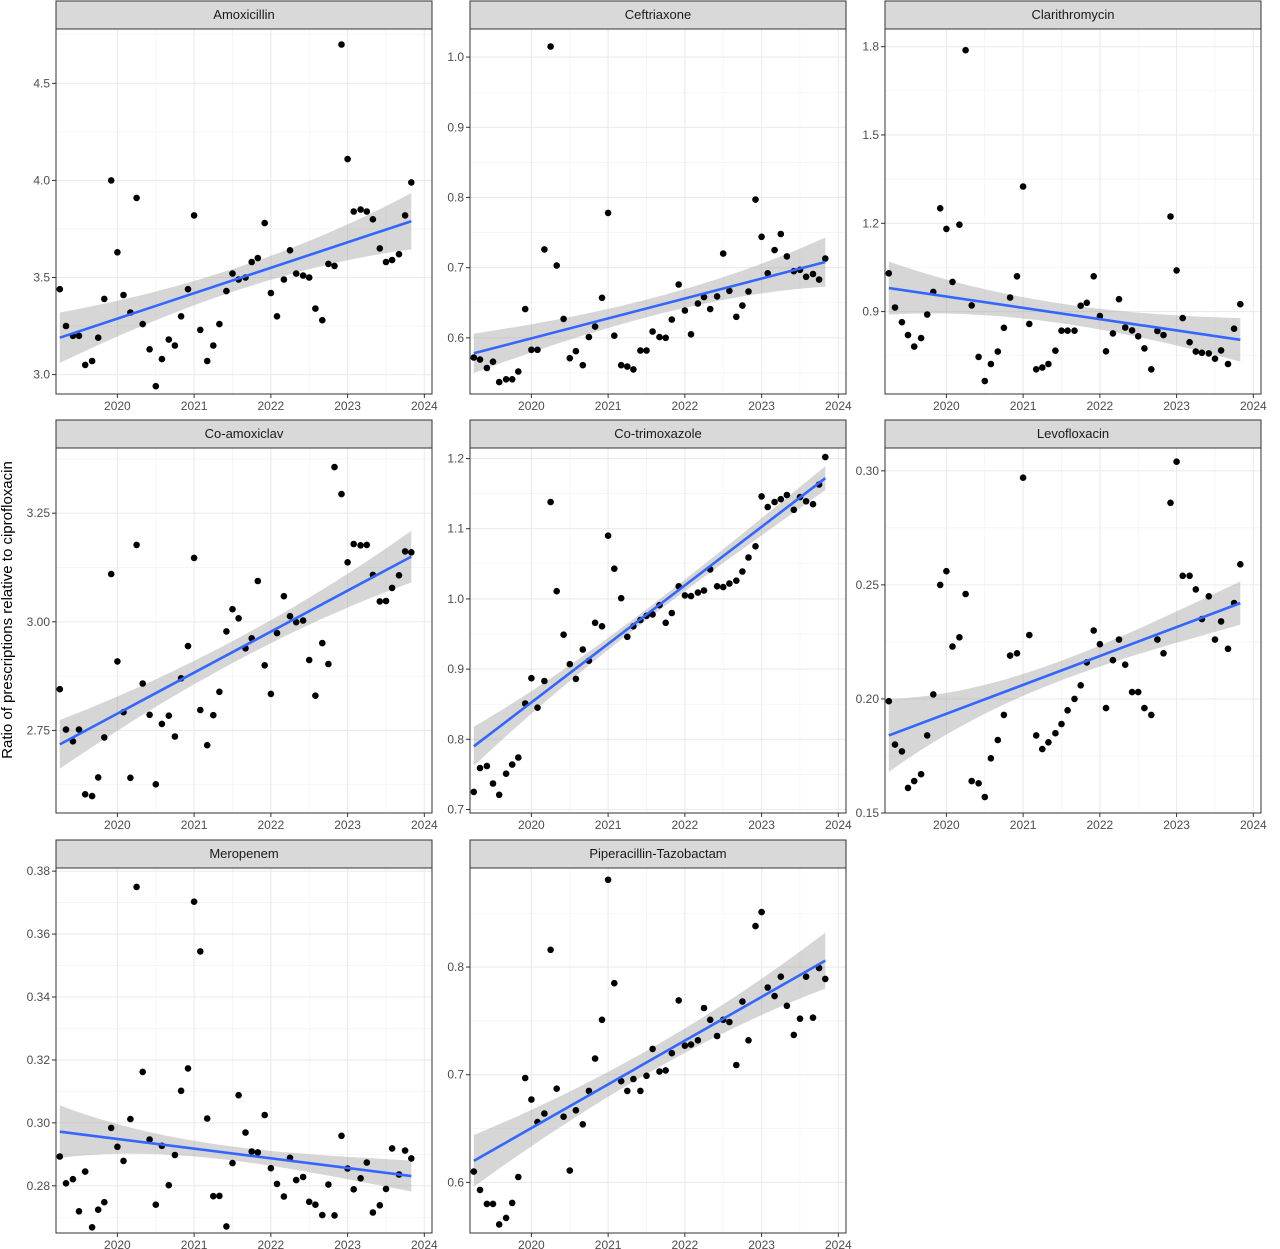  What do you see at coordinates (41, 278) in the screenshot?
I see `y-tick-label: 3.5` at bounding box center [41, 278].